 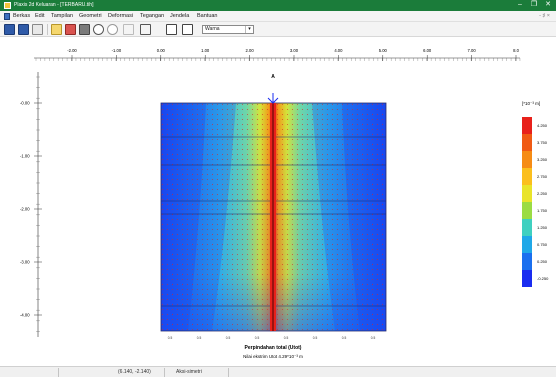 I want to click on legend-value: 1.250, so click(x=542, y=227).